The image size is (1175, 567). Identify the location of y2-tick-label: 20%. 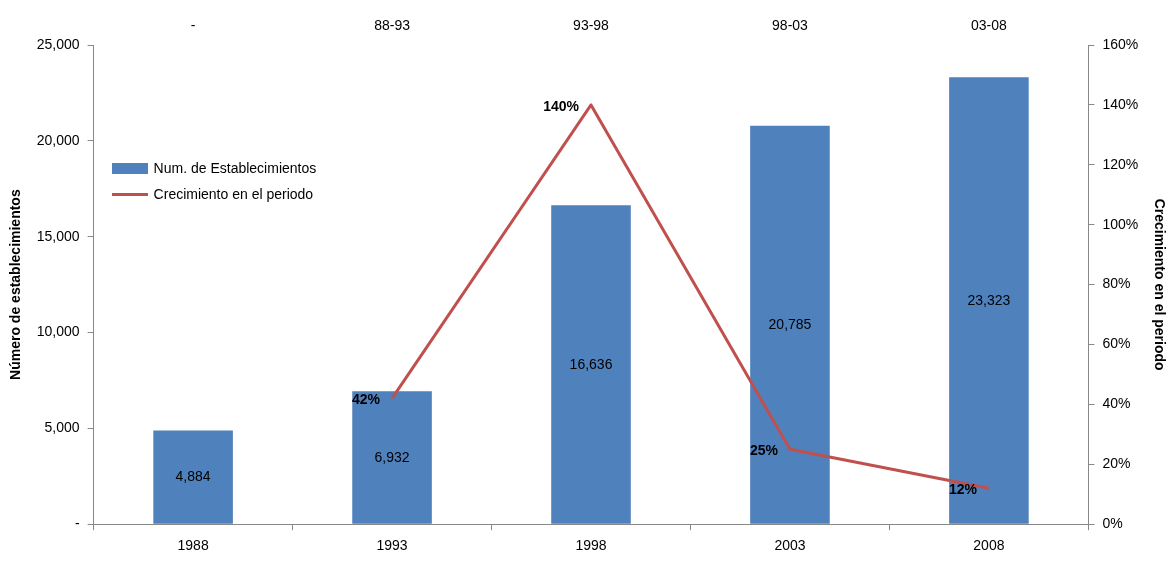
(1116, 463).